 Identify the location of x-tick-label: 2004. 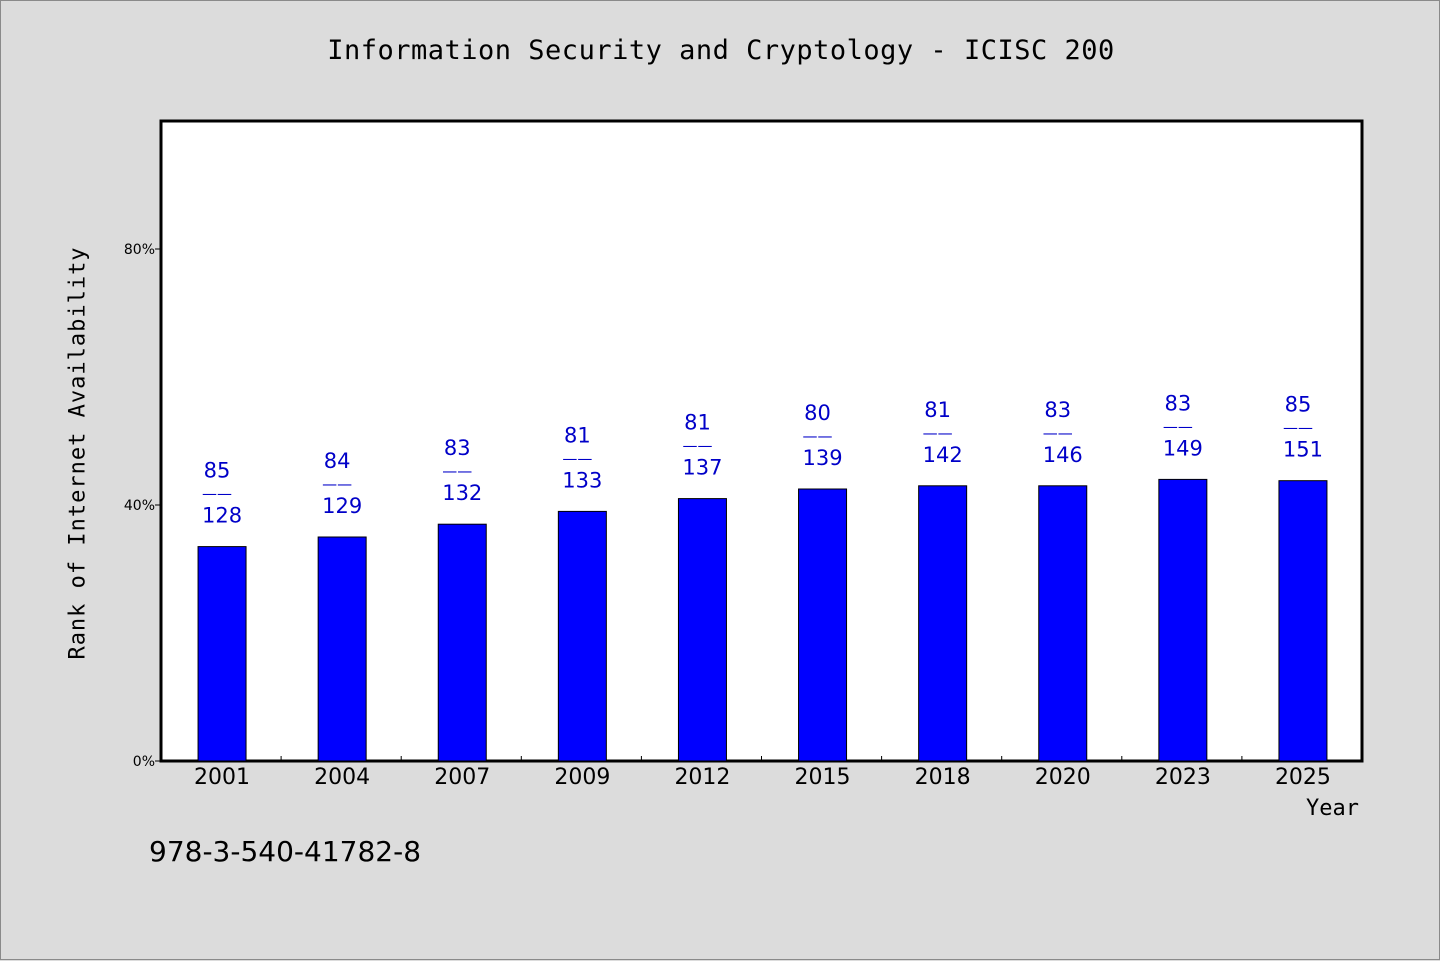
(342, 777).